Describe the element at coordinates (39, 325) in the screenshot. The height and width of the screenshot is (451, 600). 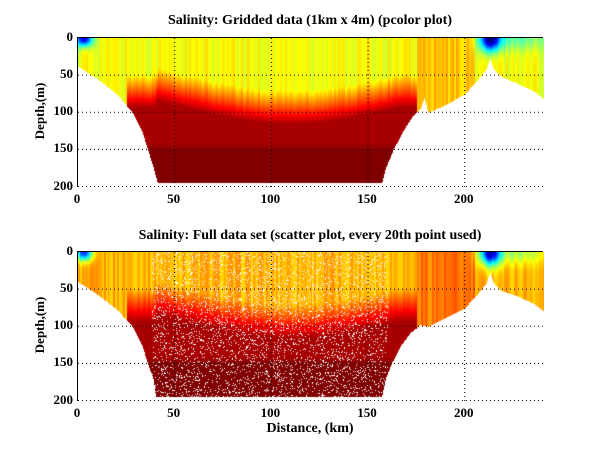
I see `chart-2-ylabel: Depth,(m)` at that location.